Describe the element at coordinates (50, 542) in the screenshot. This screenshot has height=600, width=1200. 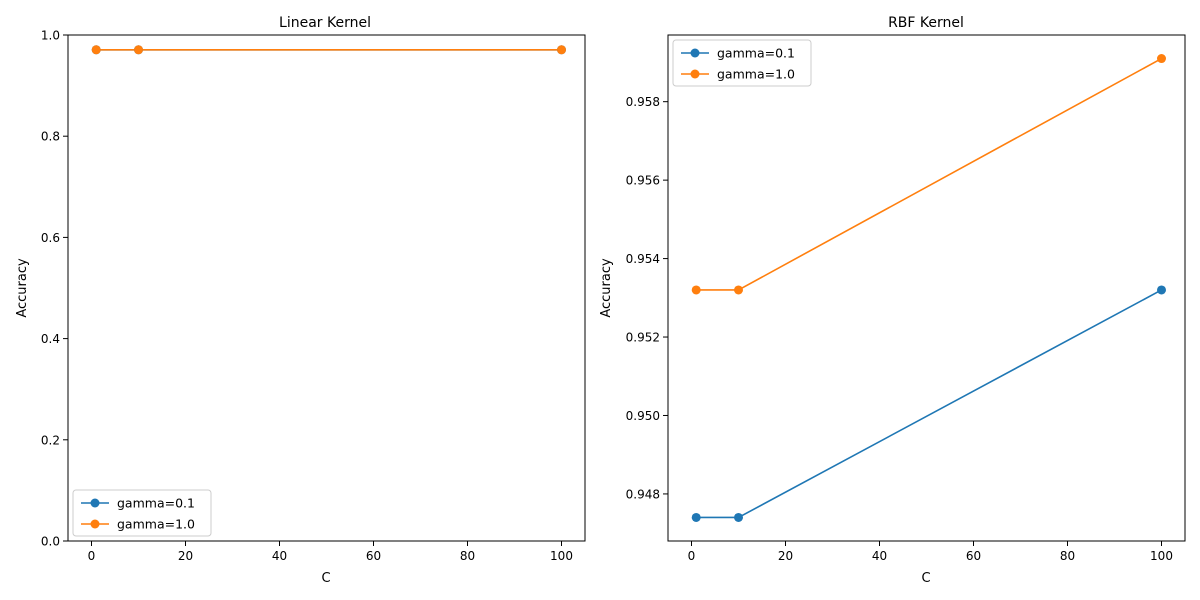
I see `y-tick-label: 0.0` at that location.